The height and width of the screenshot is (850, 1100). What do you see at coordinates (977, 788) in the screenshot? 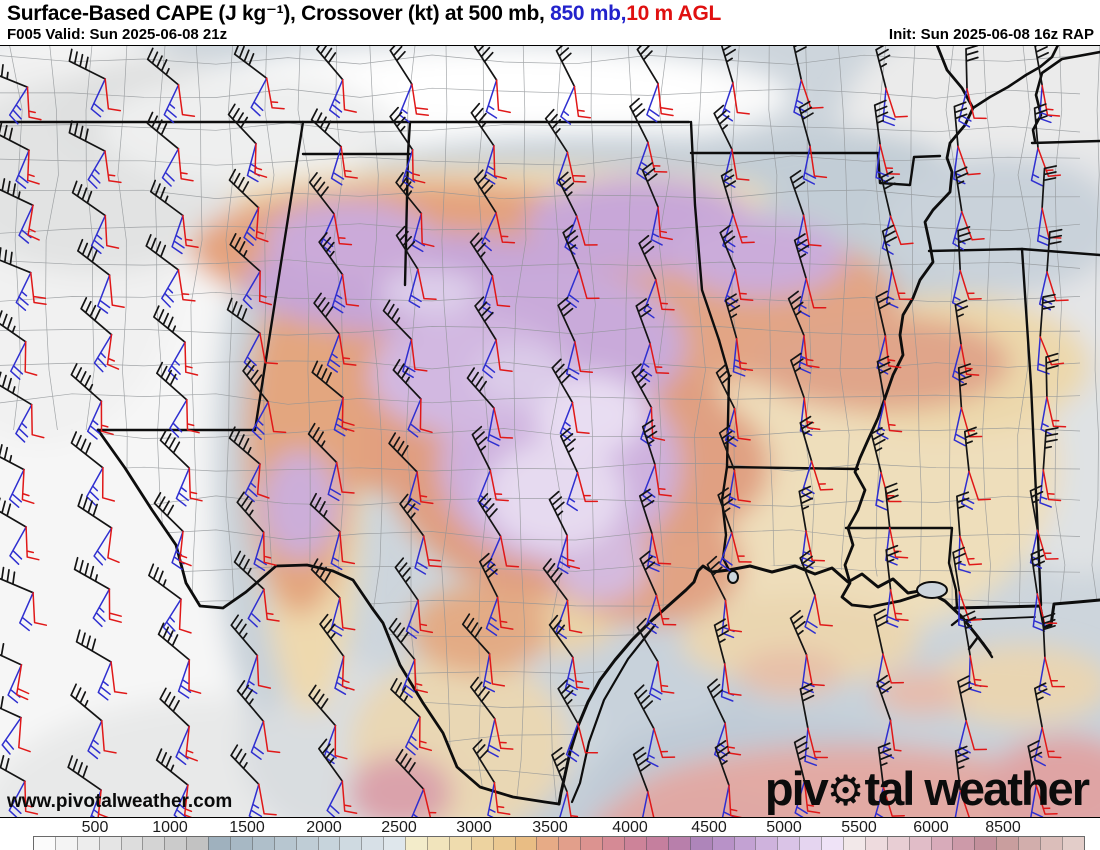
I see `logo-text-right: tal weather` at bounding box center [977, 788].